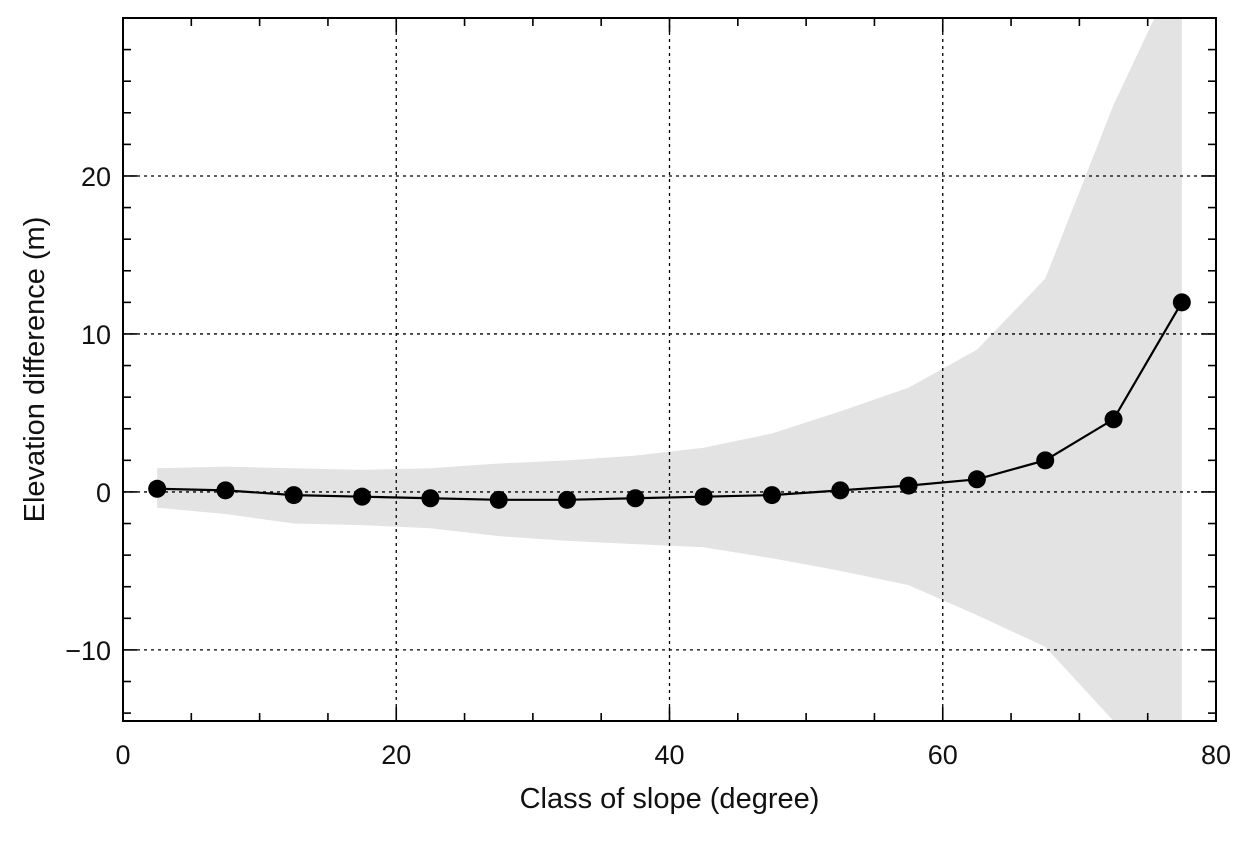 Image resolution: width=1245 pixels, height=844 pixels. What do you see at coordinates (88, 651) in the screenshot?
I see `y-tick-label: −10` at bounding box center [88, 651].